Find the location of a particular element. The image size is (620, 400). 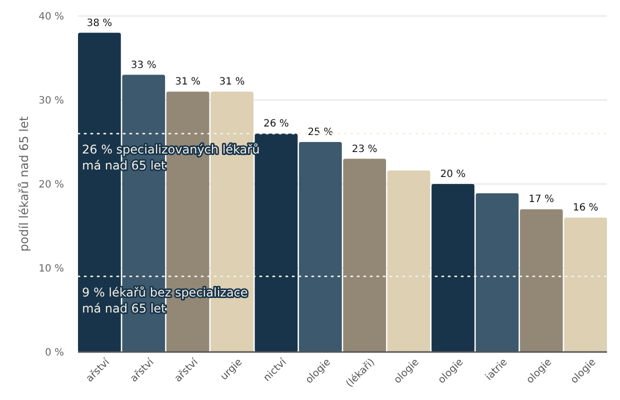

data-label: 38 % is located at coordinates (99, 23).